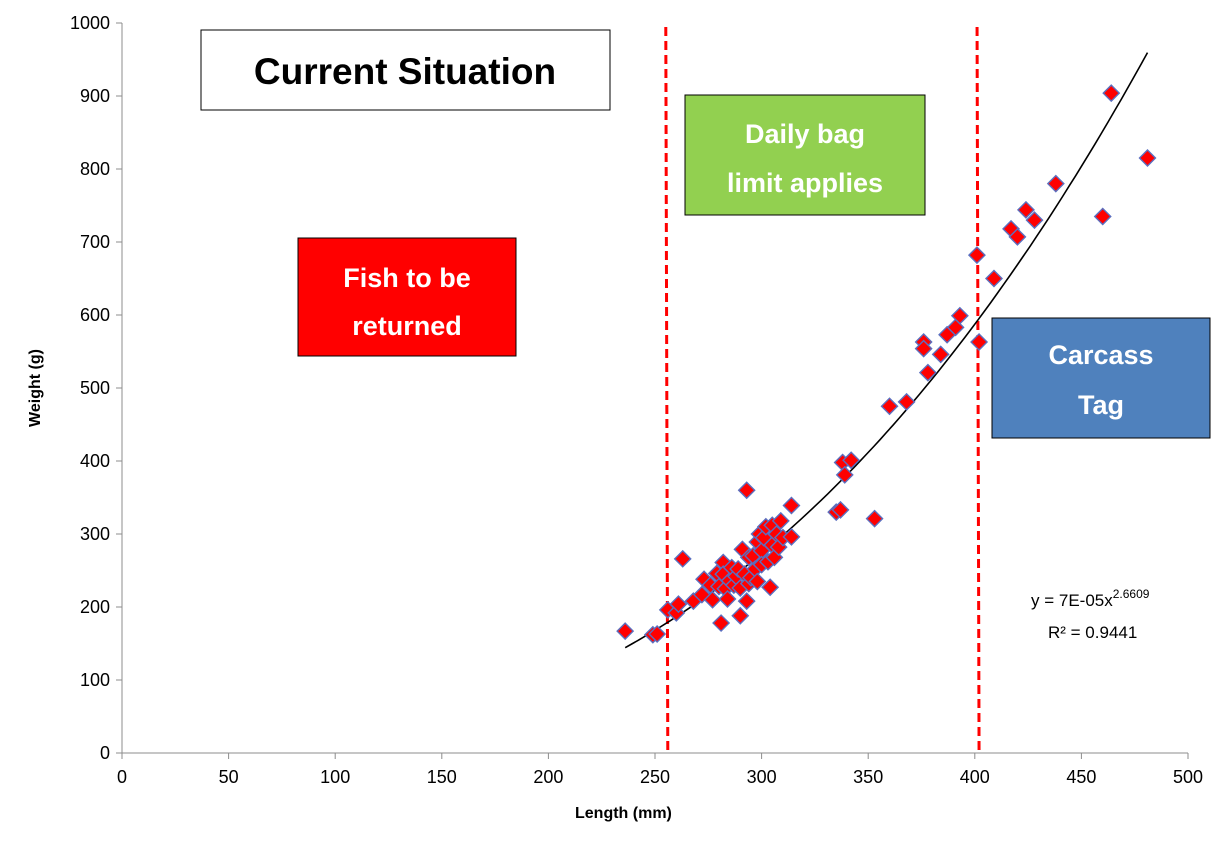 The image size is (1213, 856). Describe the element at coordinates (95, 607) in the screenshot. I see `y-tick-label: 200` at that location.